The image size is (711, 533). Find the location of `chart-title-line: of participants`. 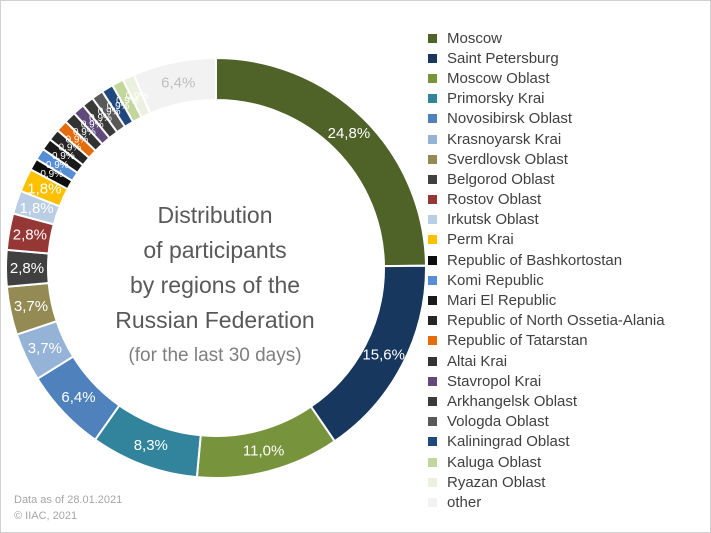

chart-title-line: of participants is located at coordinates (215, 250).